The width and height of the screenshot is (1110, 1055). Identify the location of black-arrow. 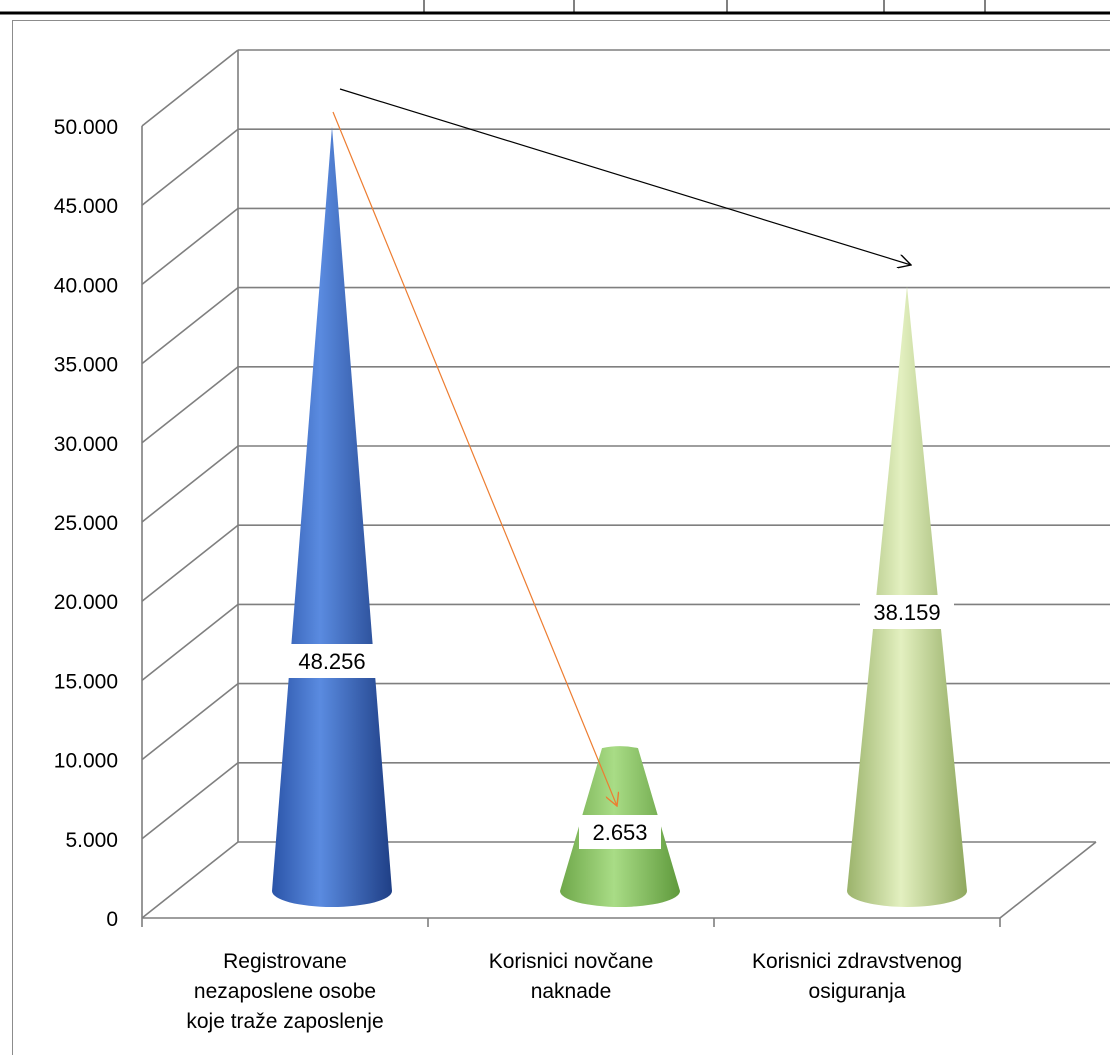
(625, 176).